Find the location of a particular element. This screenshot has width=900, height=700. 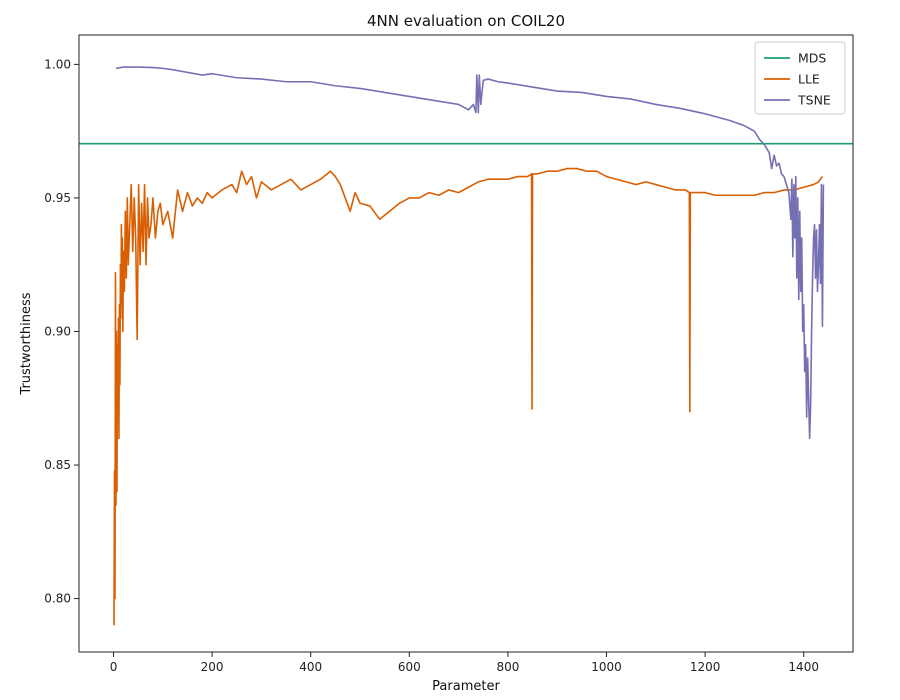

y-tick-label: 0.85 is located at coordinates (57, 465).